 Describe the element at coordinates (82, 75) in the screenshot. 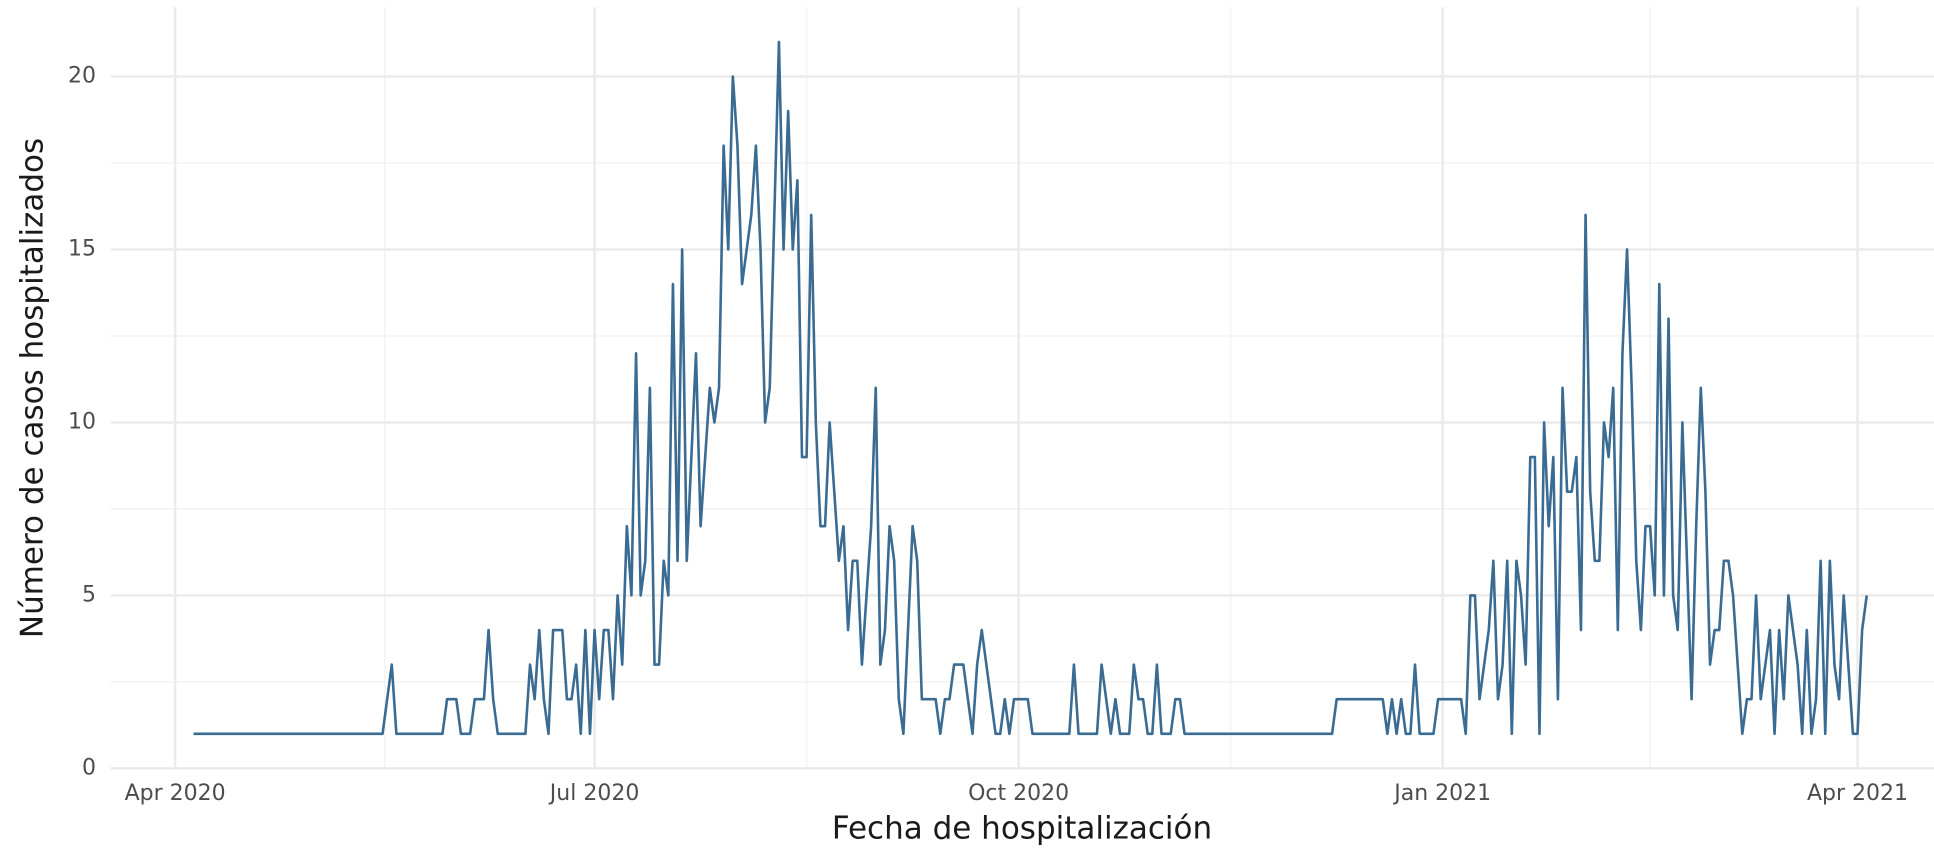

I see `y-tick-label: 20` at that location.